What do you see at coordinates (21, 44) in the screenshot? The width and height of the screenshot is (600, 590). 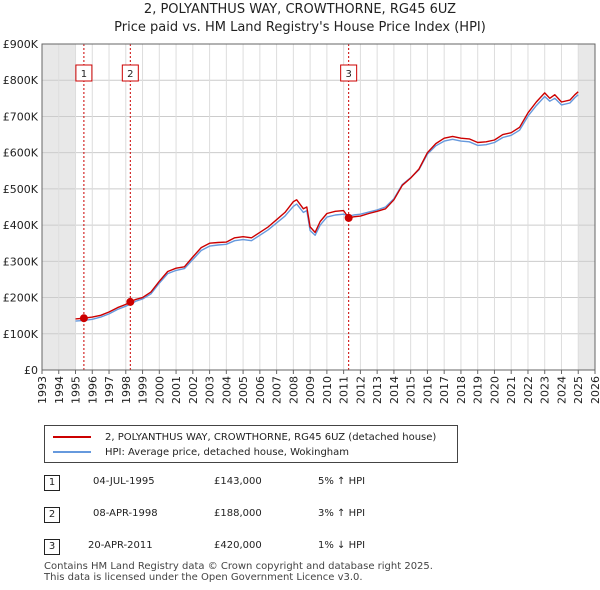 I see `y-tick-label: £900K` at bounding box center [21, 44].